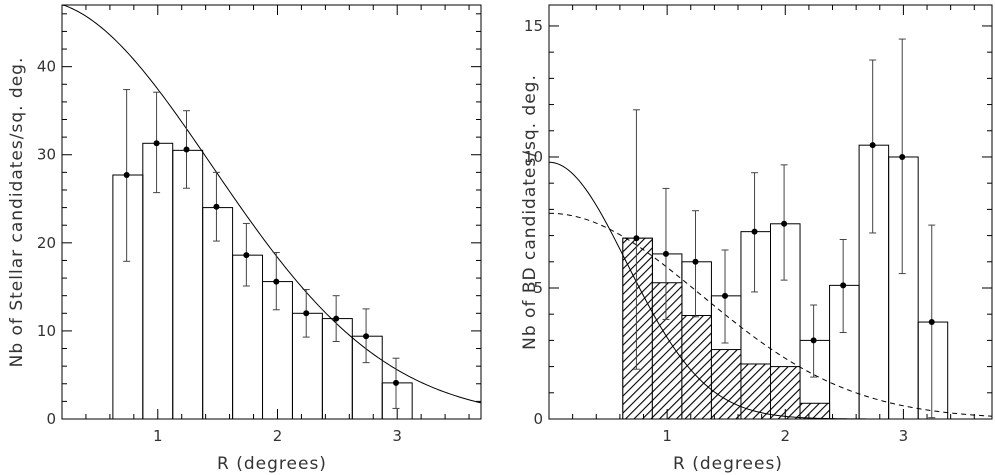  I want to click on y-axis-title: Nb of BD candidates/sq. deg., so click(530, 212).